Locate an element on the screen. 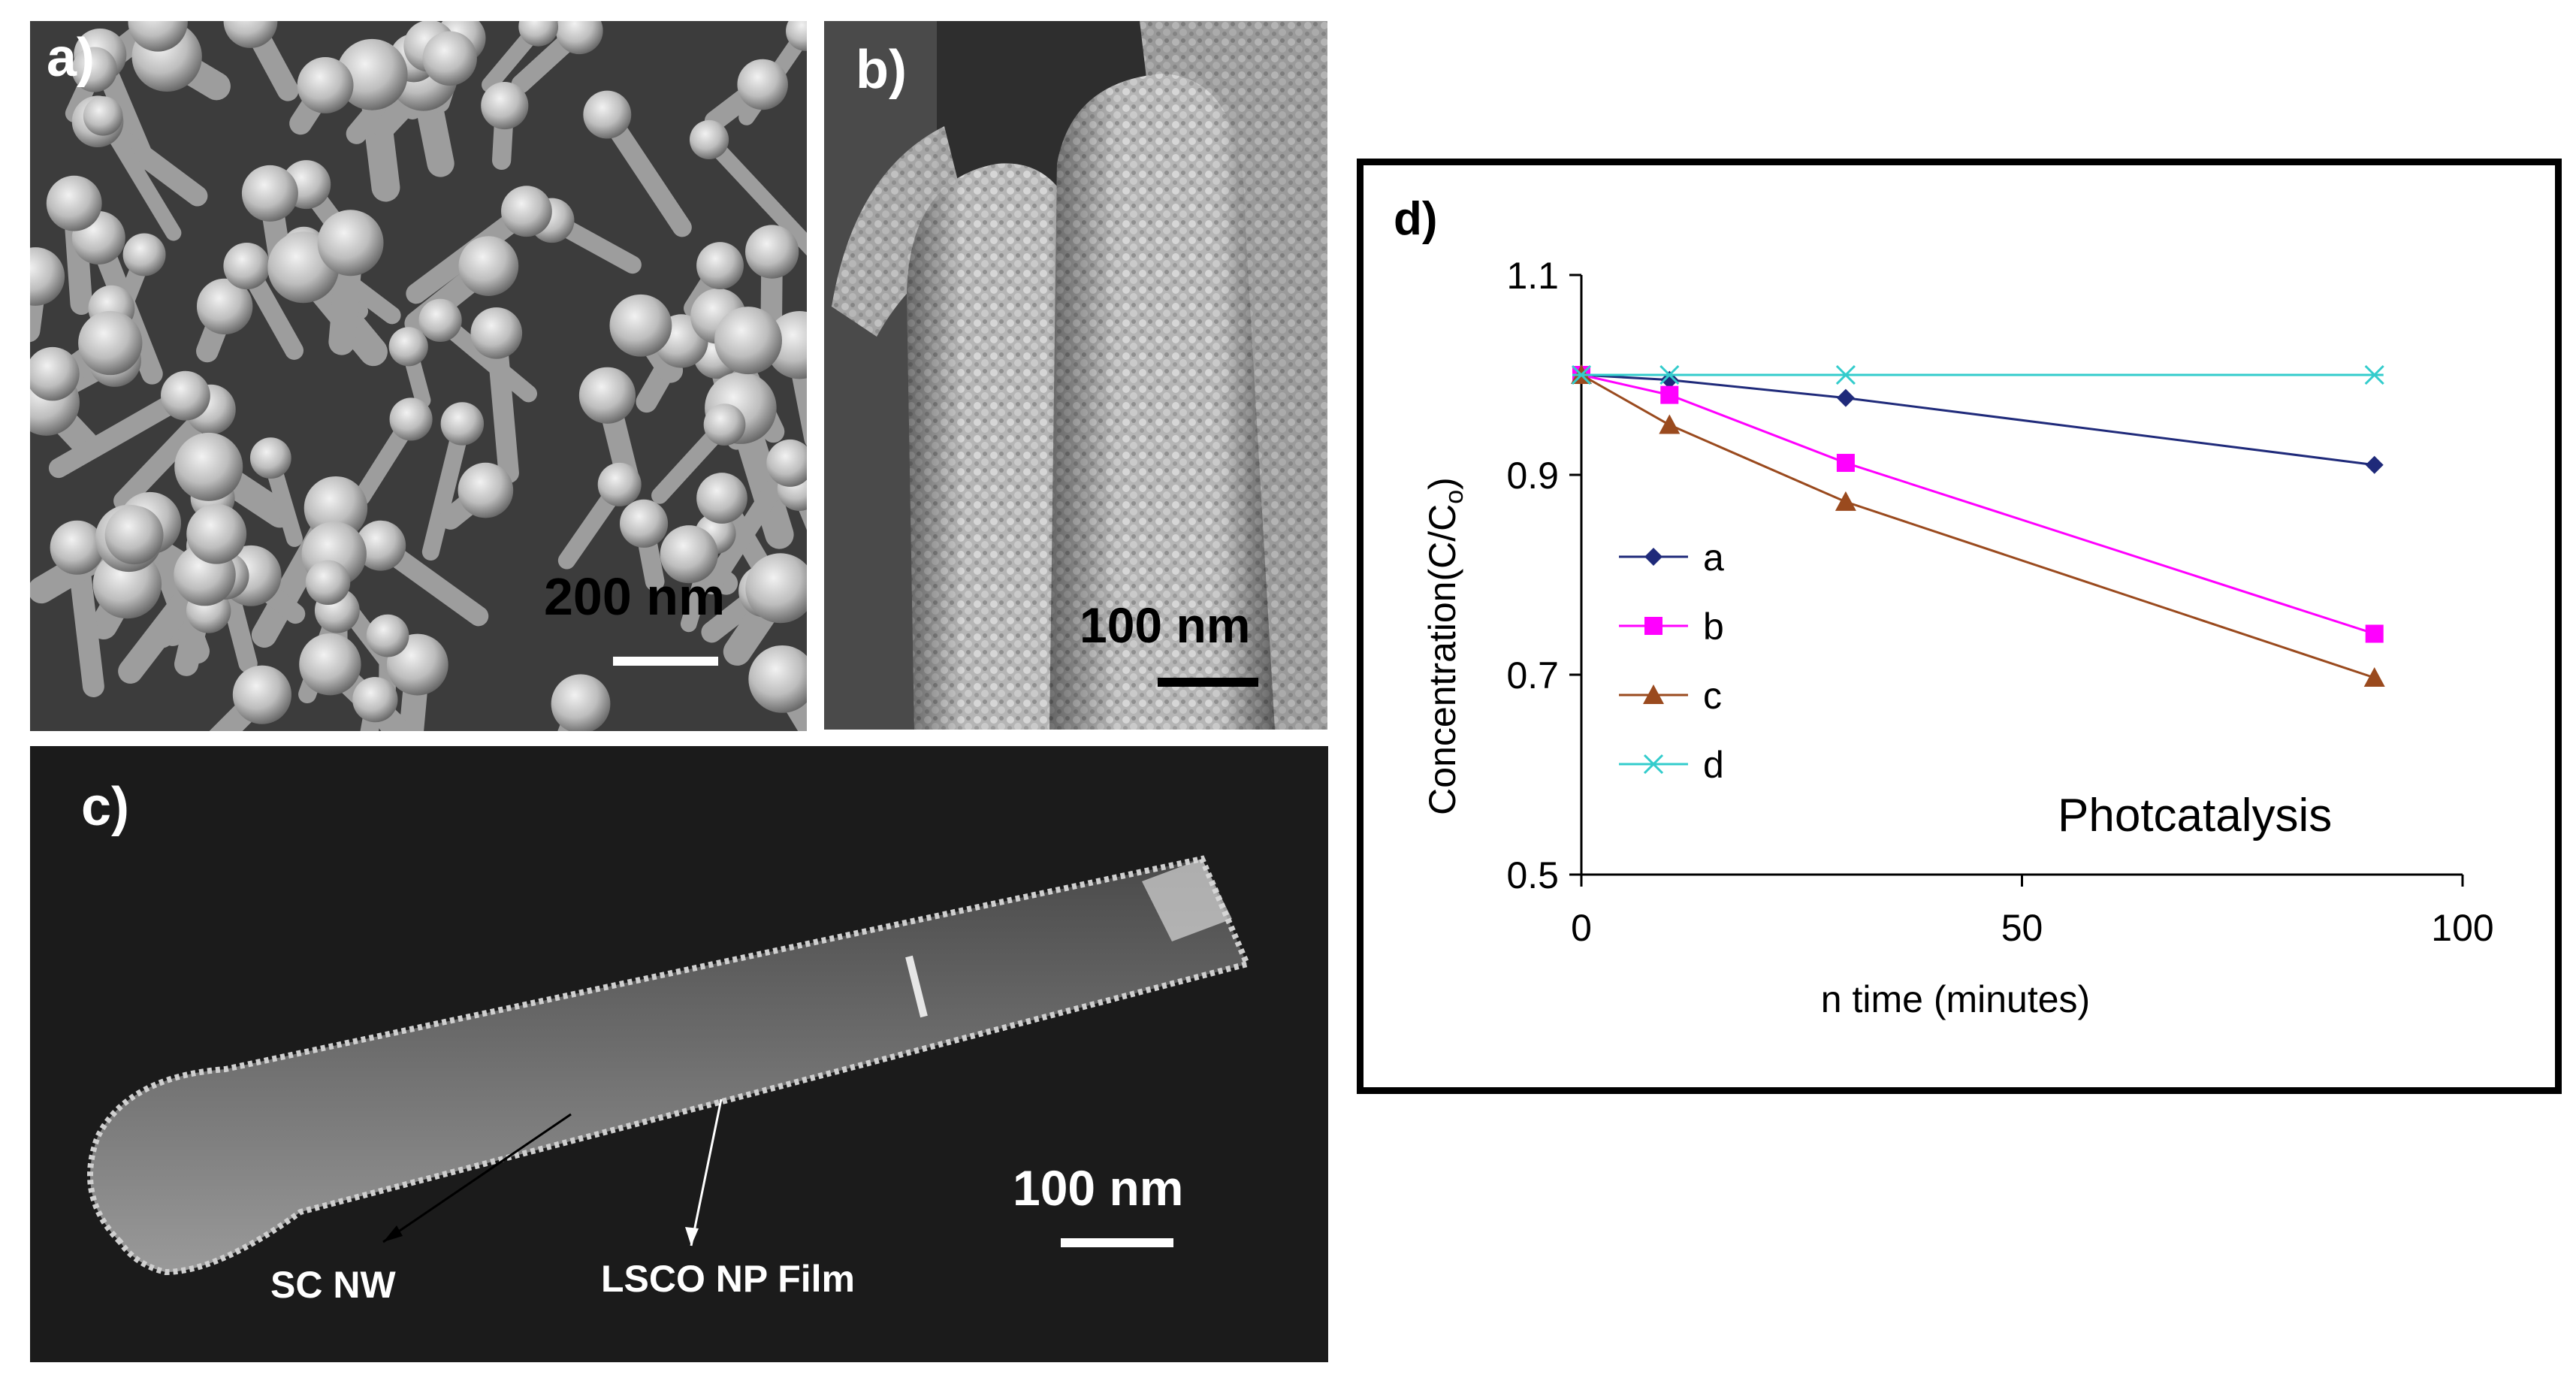 The height and width of the screenshot is (1381, 2576). series-line-c is located at coordinates (1978, 526).